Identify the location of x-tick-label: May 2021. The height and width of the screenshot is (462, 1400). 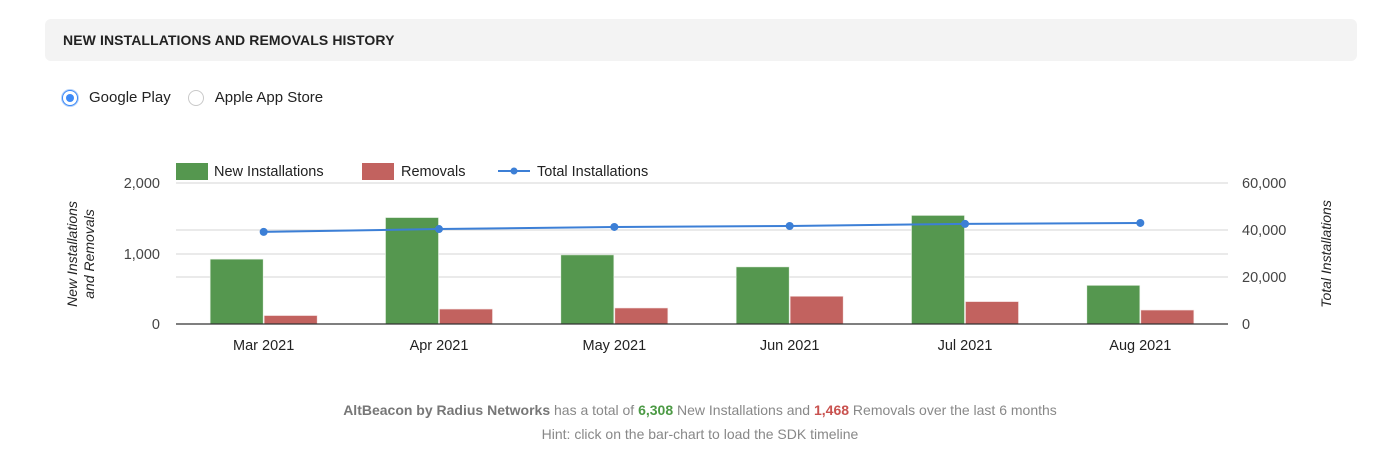
(614, 346).